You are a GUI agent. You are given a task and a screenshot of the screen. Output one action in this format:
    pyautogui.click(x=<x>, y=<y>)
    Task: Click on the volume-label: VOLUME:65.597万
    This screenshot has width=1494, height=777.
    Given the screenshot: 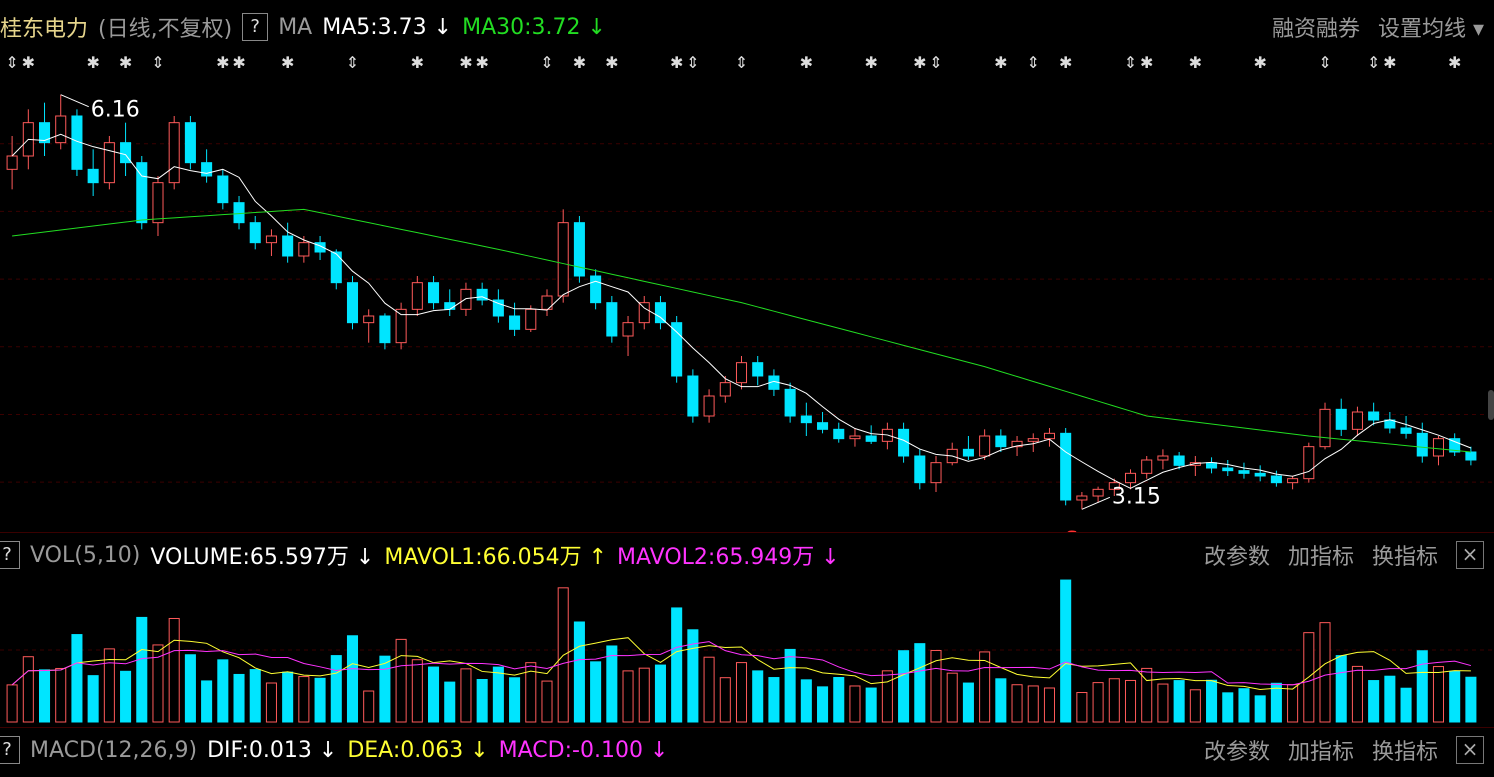 What is the action you would take?
    pyautogui.click(x=249, y=557)
    